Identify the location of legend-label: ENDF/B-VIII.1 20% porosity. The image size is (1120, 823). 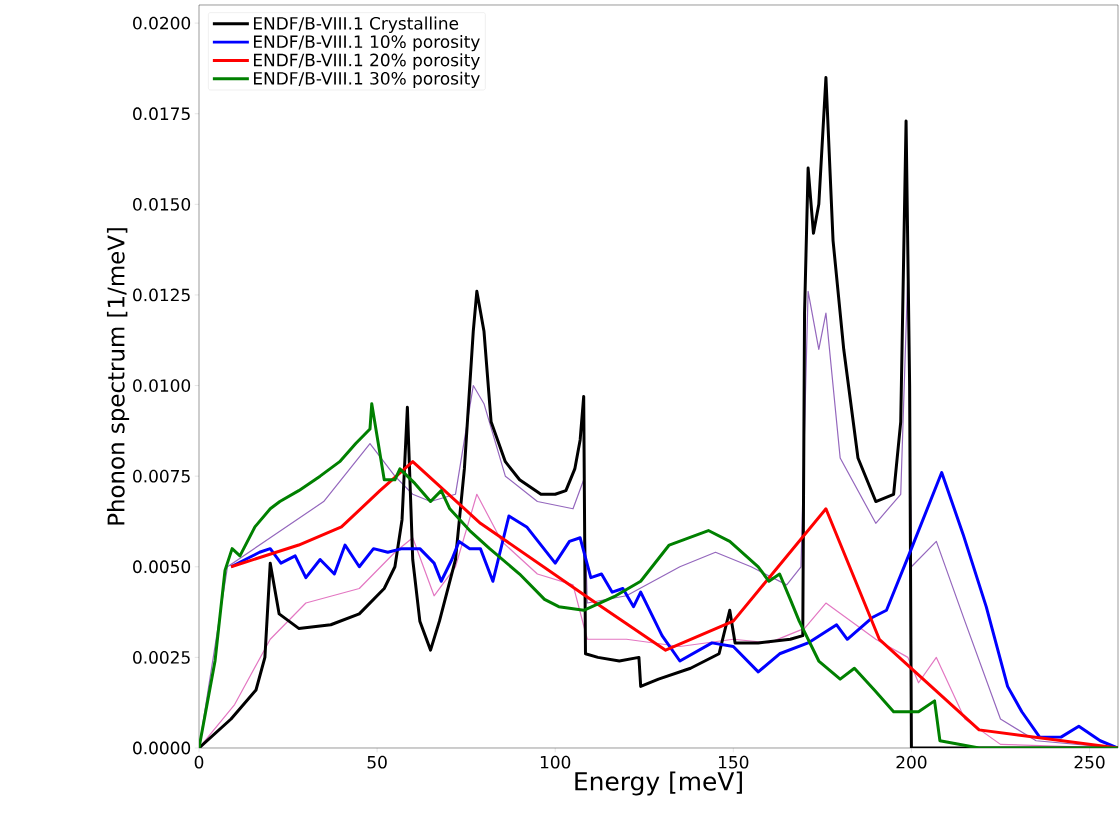
(367, 61).